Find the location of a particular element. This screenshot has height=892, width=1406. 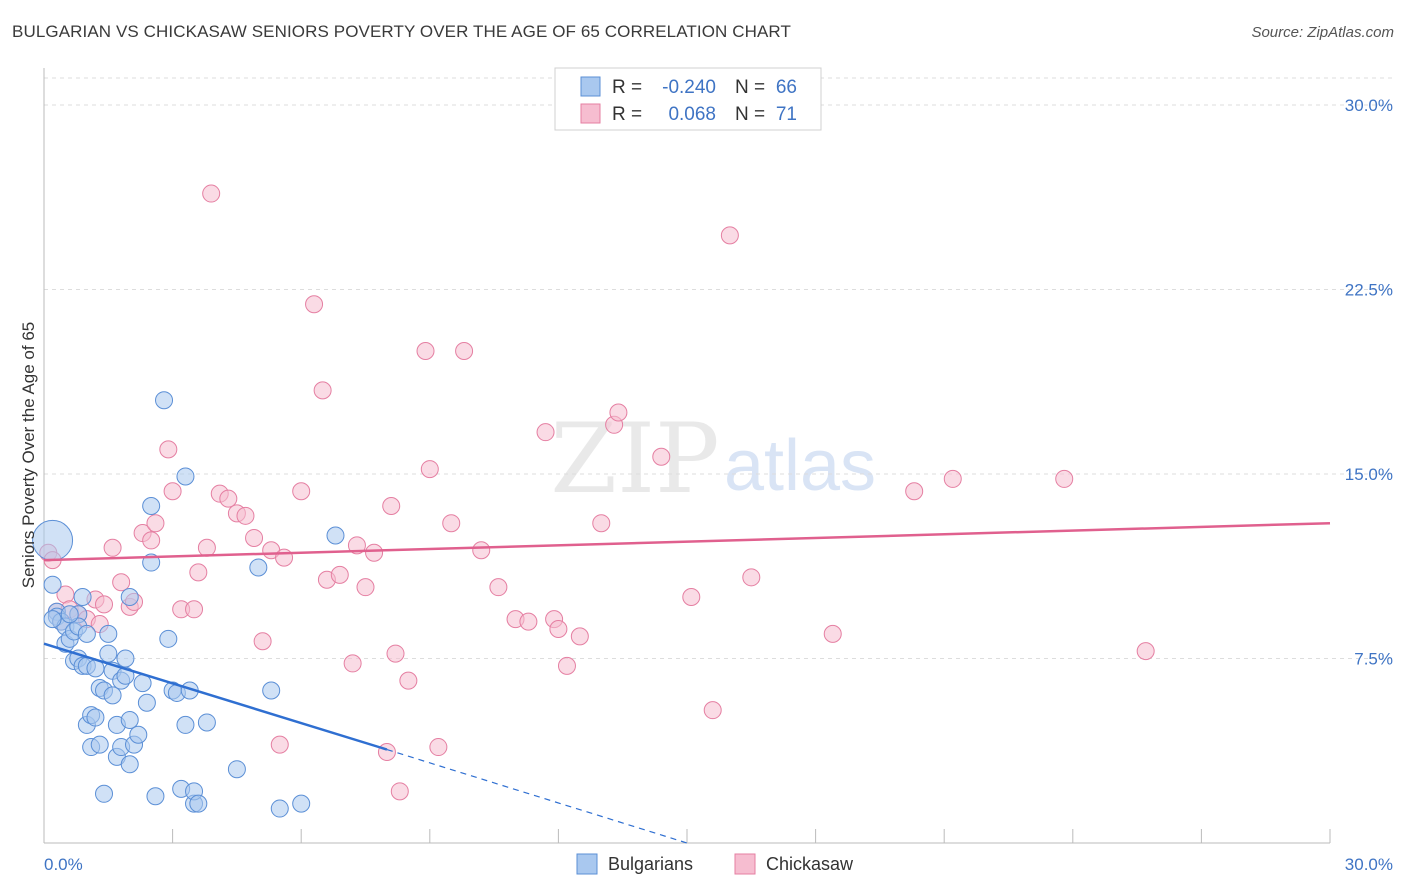

legend-swatch-pink is located at coordinates (590, 113).